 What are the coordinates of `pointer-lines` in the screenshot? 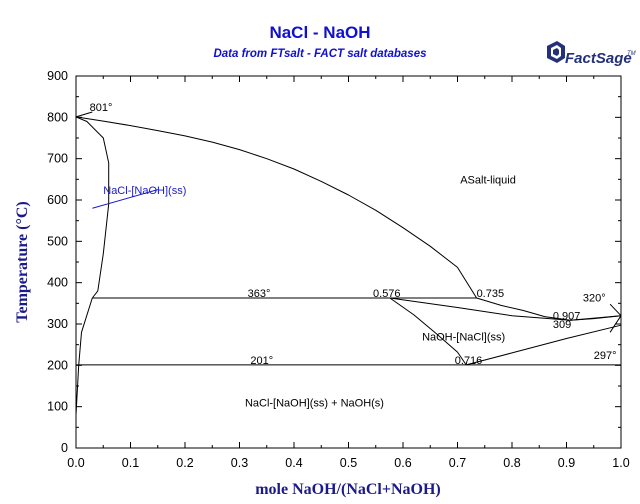 It's located at (125, 199).